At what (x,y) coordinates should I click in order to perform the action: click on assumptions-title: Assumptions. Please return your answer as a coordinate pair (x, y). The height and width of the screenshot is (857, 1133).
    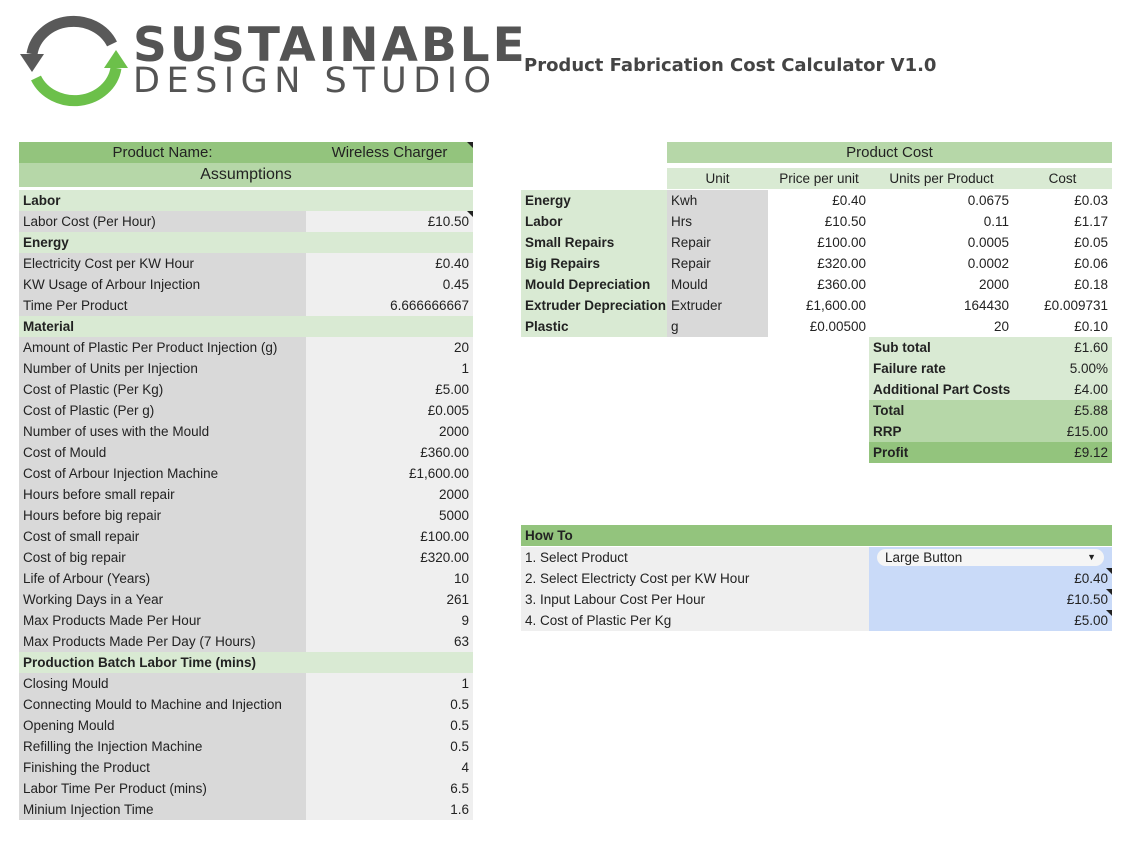
    Looking at the image, I should click on (246, 175).